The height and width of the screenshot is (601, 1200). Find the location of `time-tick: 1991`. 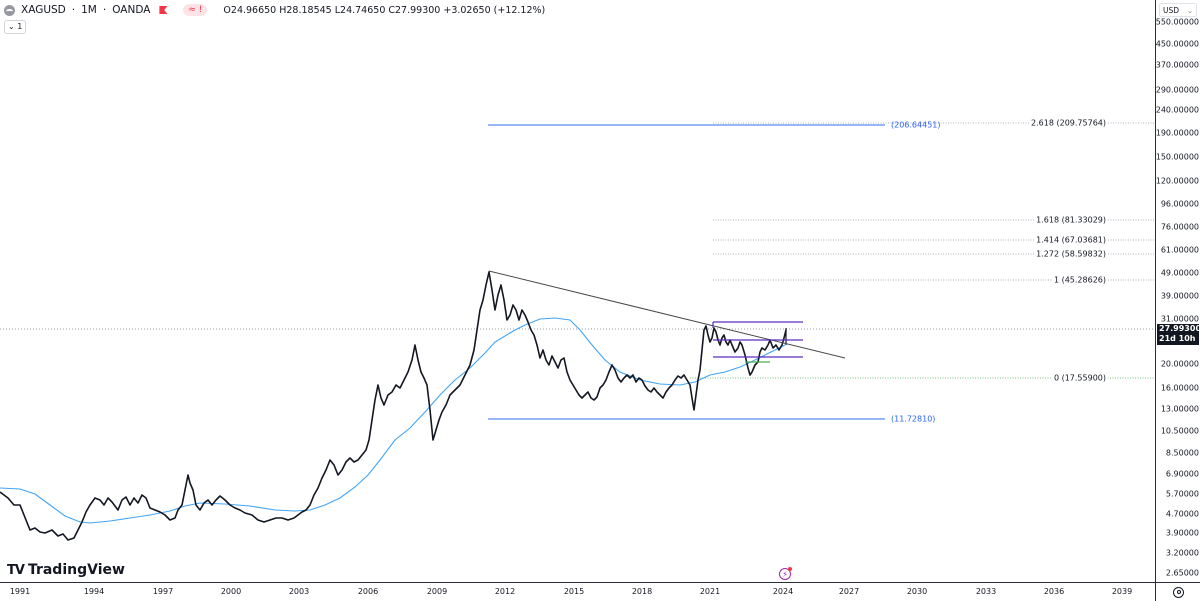

time-tick: 1991 is located at coordinates (20, 591).